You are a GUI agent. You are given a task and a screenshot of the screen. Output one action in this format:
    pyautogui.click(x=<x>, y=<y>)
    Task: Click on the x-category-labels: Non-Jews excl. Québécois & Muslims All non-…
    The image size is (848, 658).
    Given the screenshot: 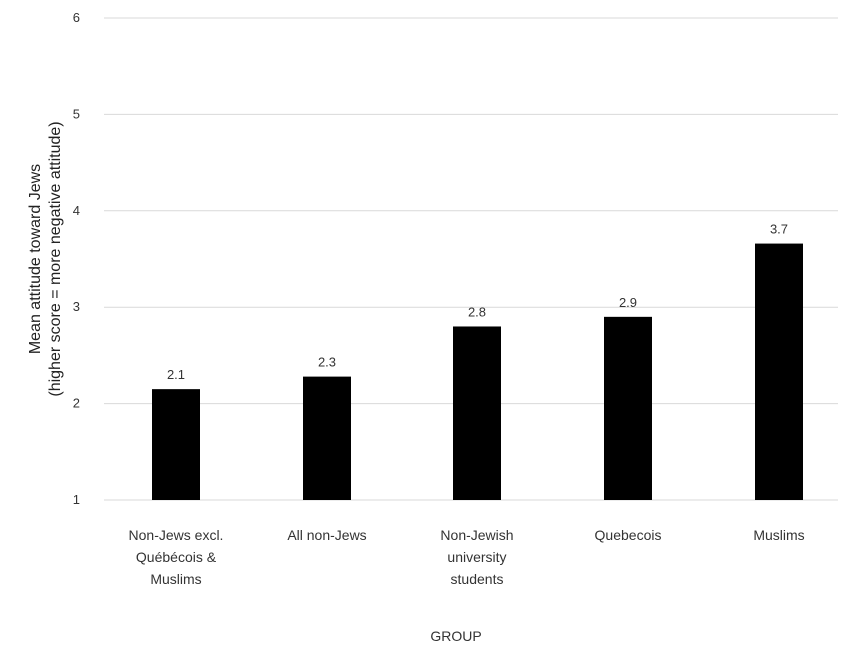 What is the action you would take?
    pyautogui.click(x=467, y=557)
    